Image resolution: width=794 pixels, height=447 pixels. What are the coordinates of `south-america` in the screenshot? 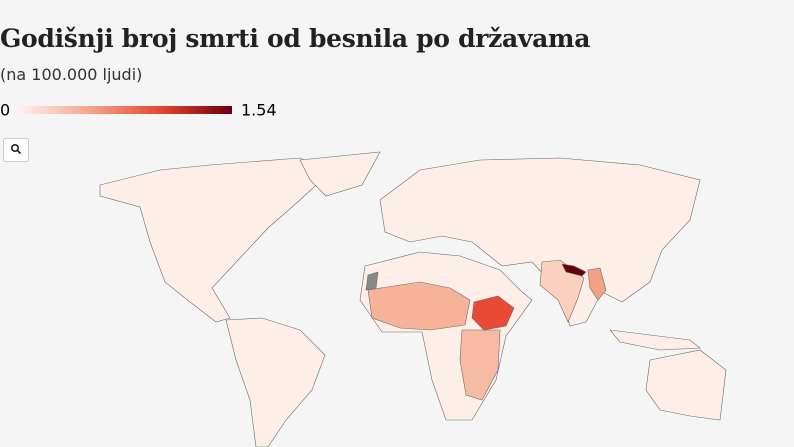 It's located at (275, 382).